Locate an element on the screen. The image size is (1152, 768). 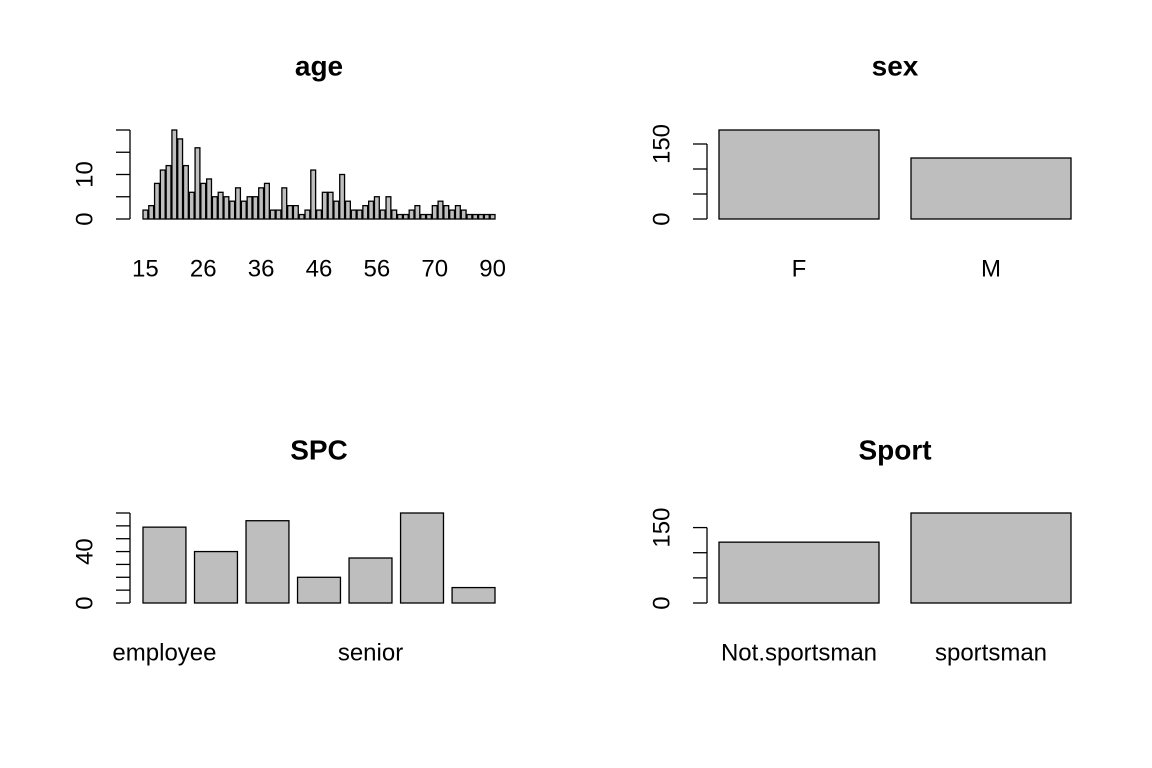
x-tick-label: employee is located at coordinates (164, 652).